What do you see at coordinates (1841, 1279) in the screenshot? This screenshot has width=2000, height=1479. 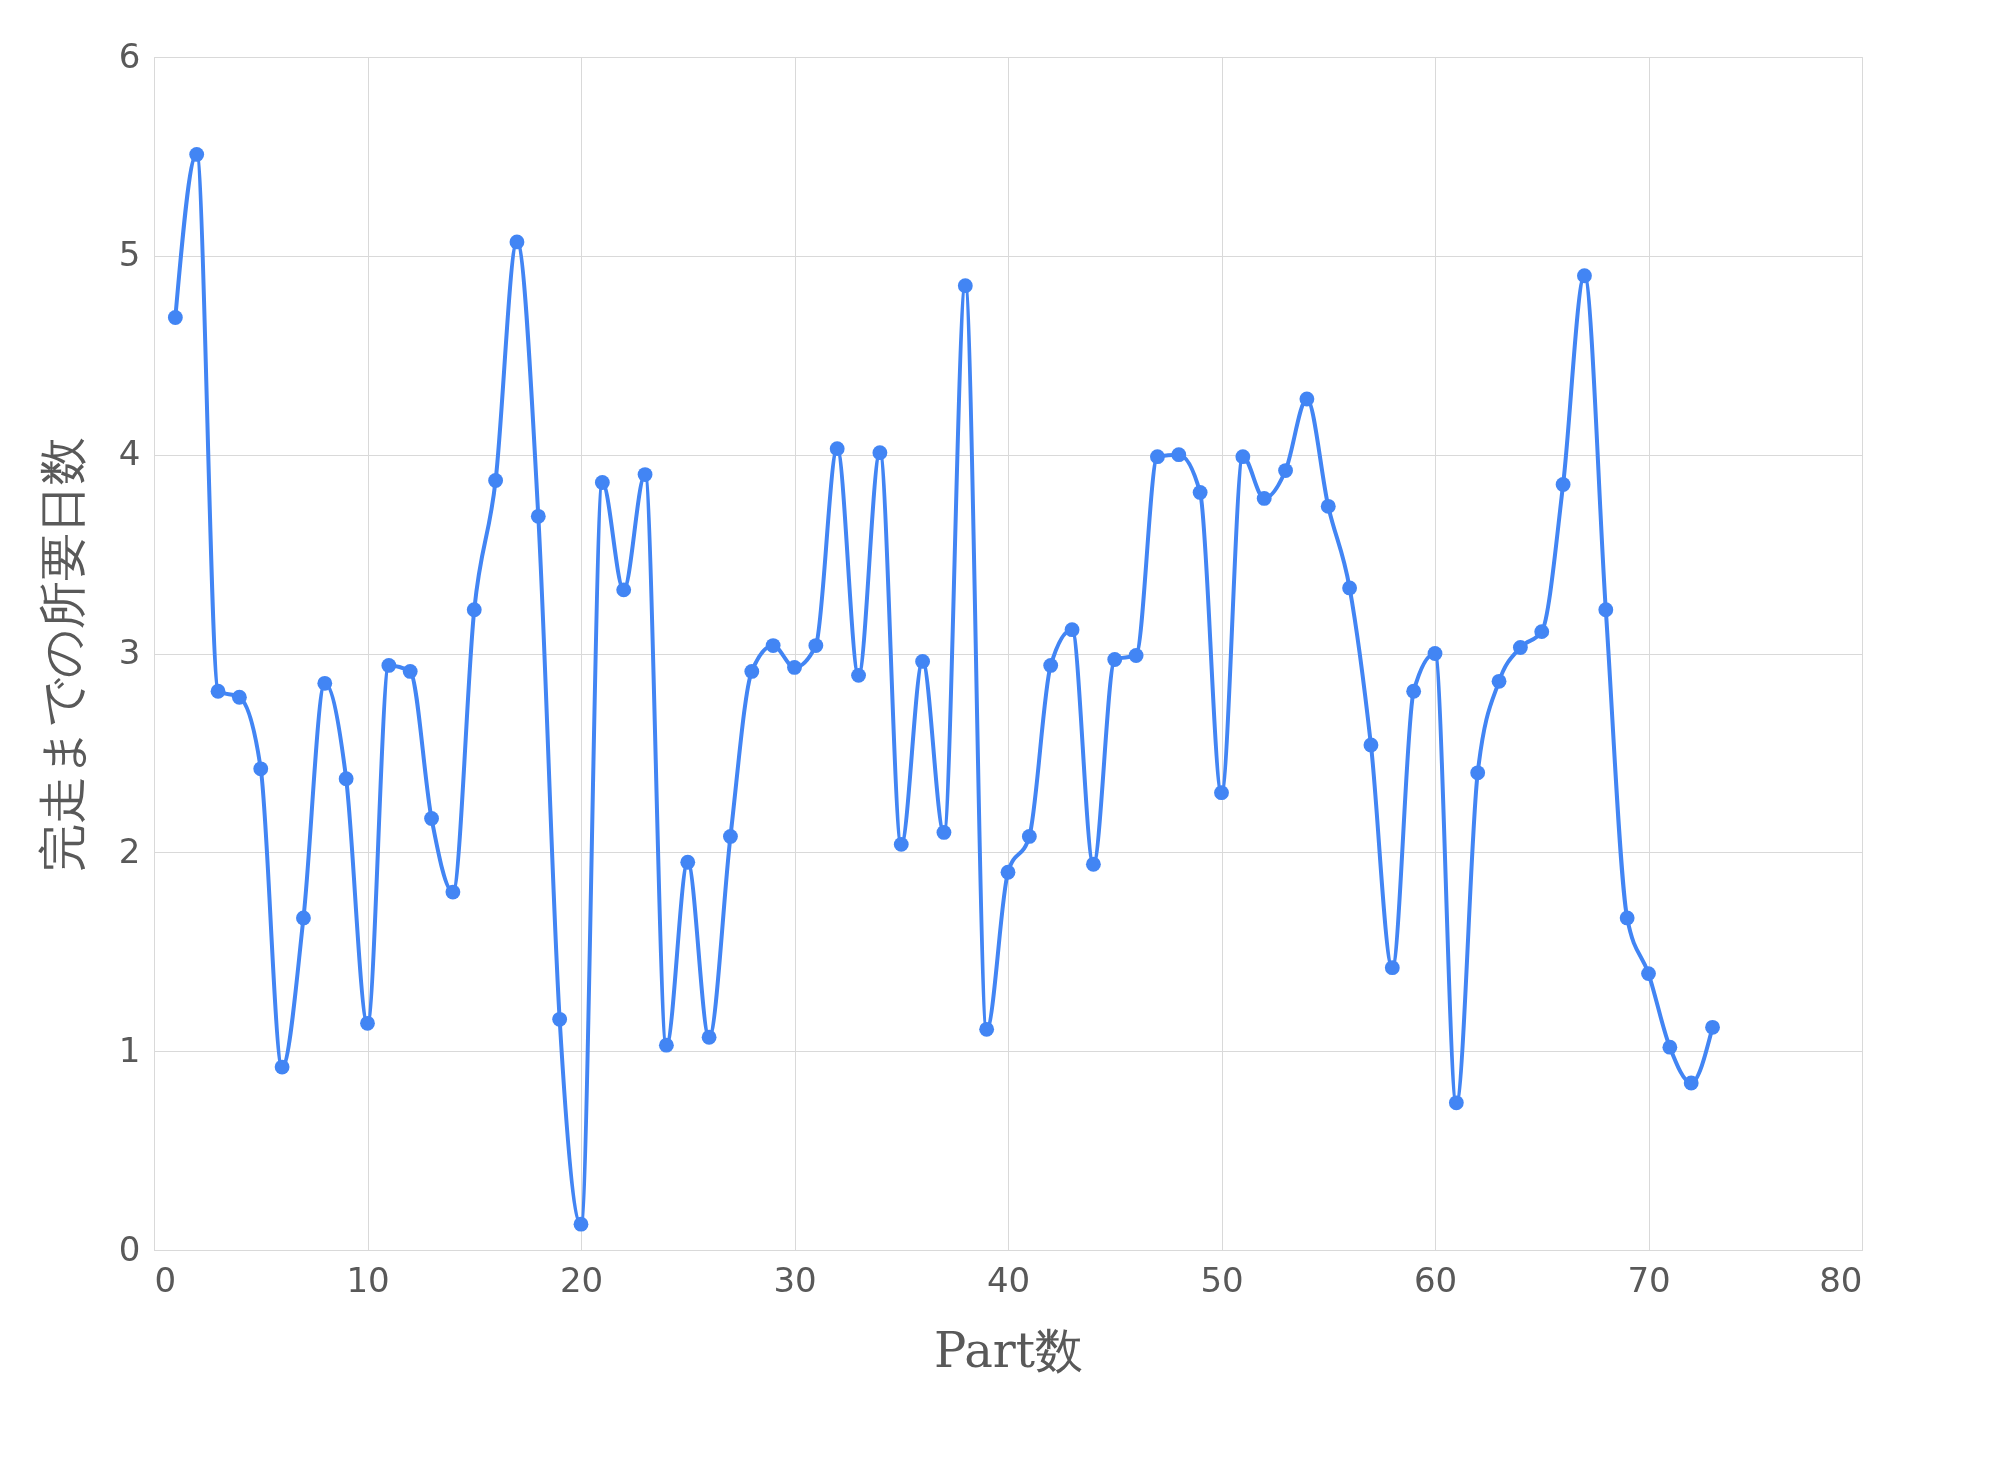 I see `x-tick-label: 80` at bounding box center [1841, 1279].